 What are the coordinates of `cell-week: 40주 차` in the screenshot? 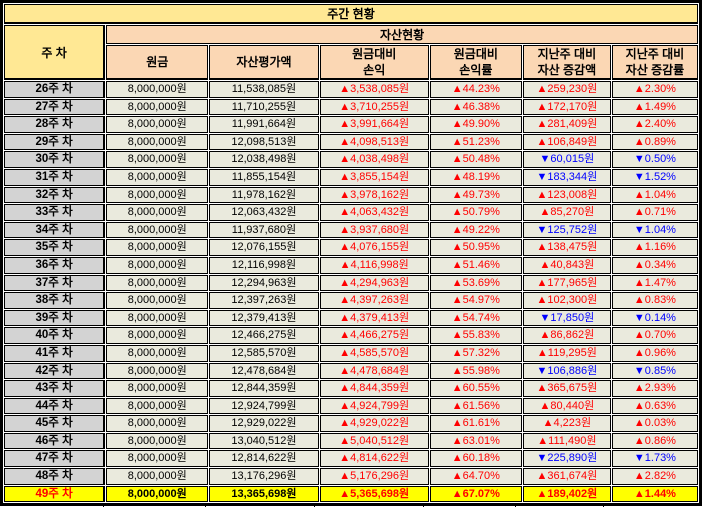 It's located at (55, 335).